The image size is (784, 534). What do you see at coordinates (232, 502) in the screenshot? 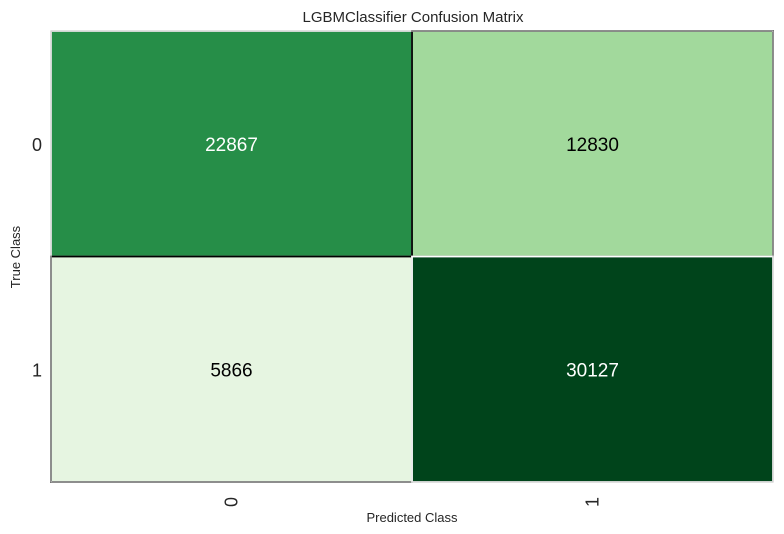
I see `x-tick-label: 0` at bounding box center [232, 502].